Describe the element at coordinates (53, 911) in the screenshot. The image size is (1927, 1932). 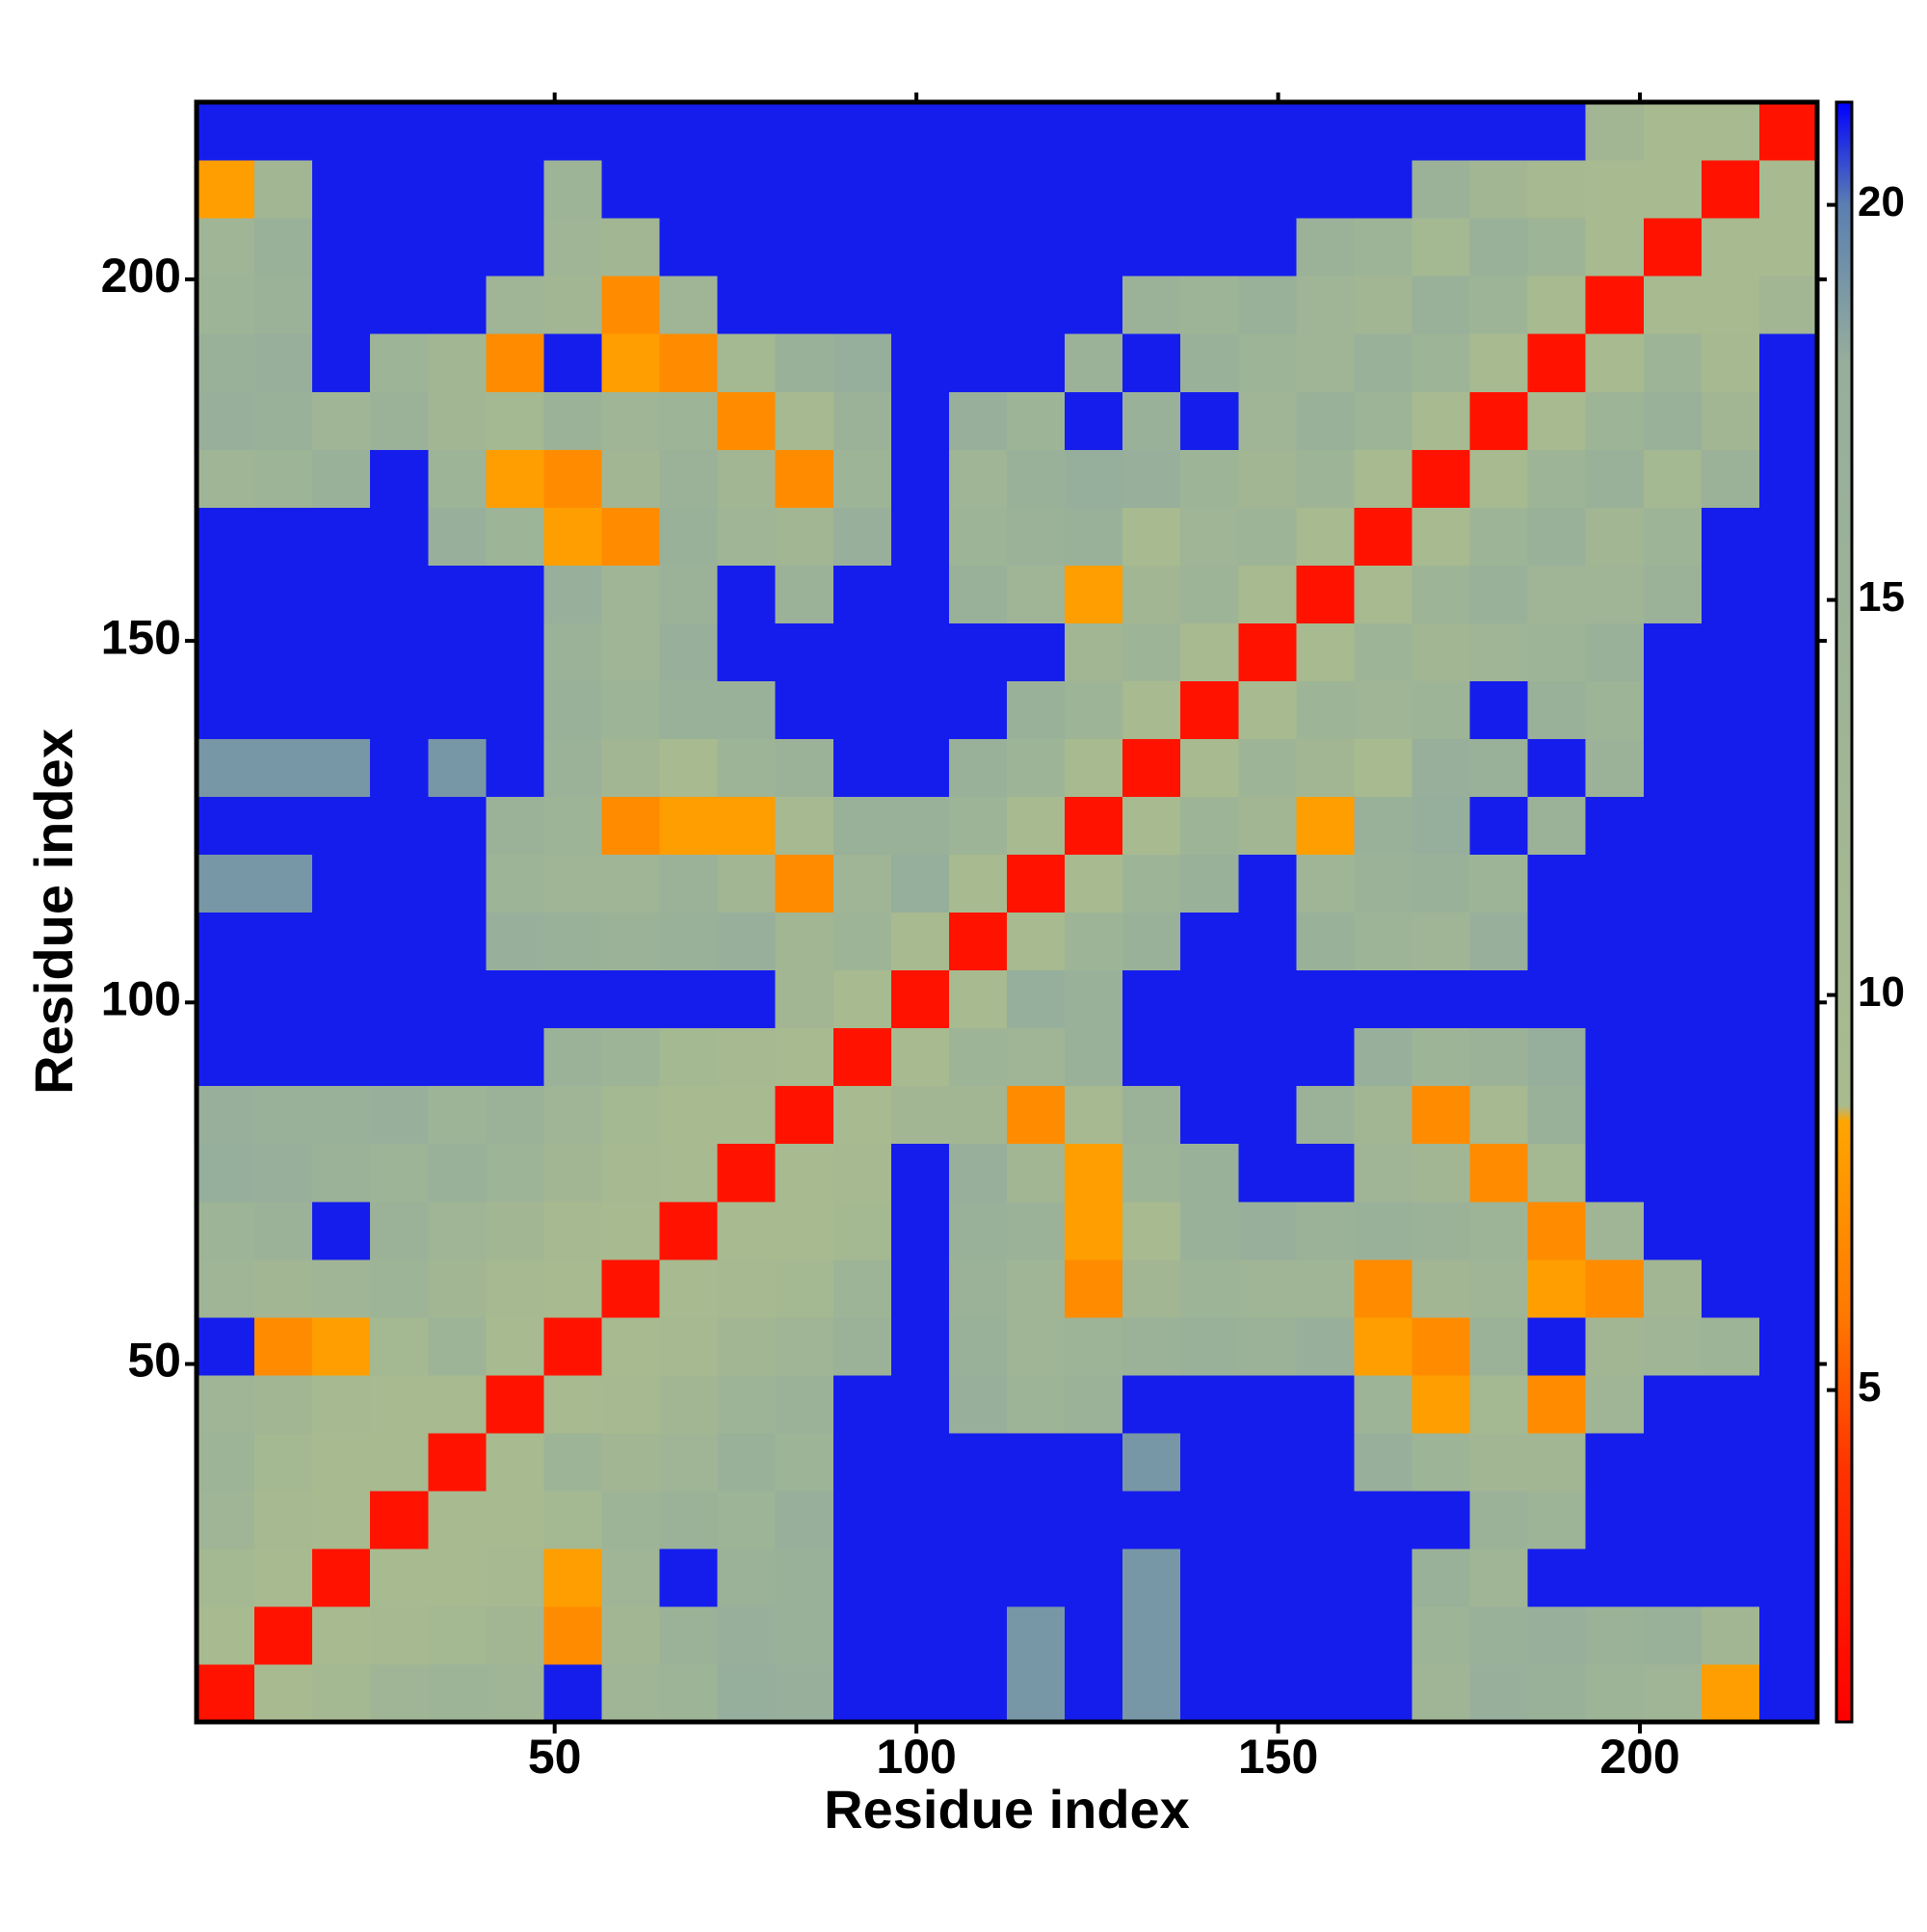
I see `y-axis-label: Residue index` at that location.